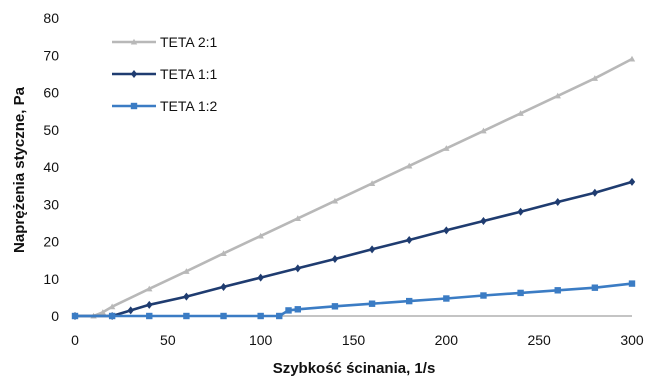 The width and height of the screenshot is (648, 378). I want to click on y-tick-label: 70, so click(51, 55).